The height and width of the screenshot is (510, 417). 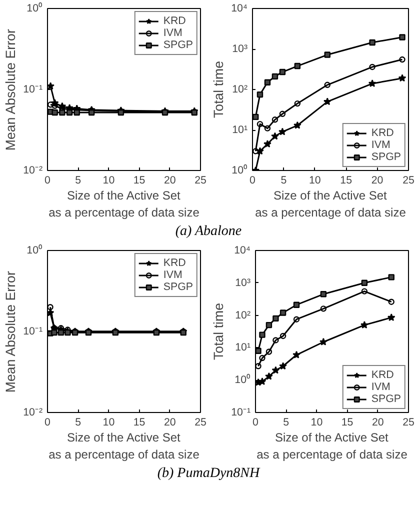 I want to click on text: (a) Abalone, so click(x=208, y=232).